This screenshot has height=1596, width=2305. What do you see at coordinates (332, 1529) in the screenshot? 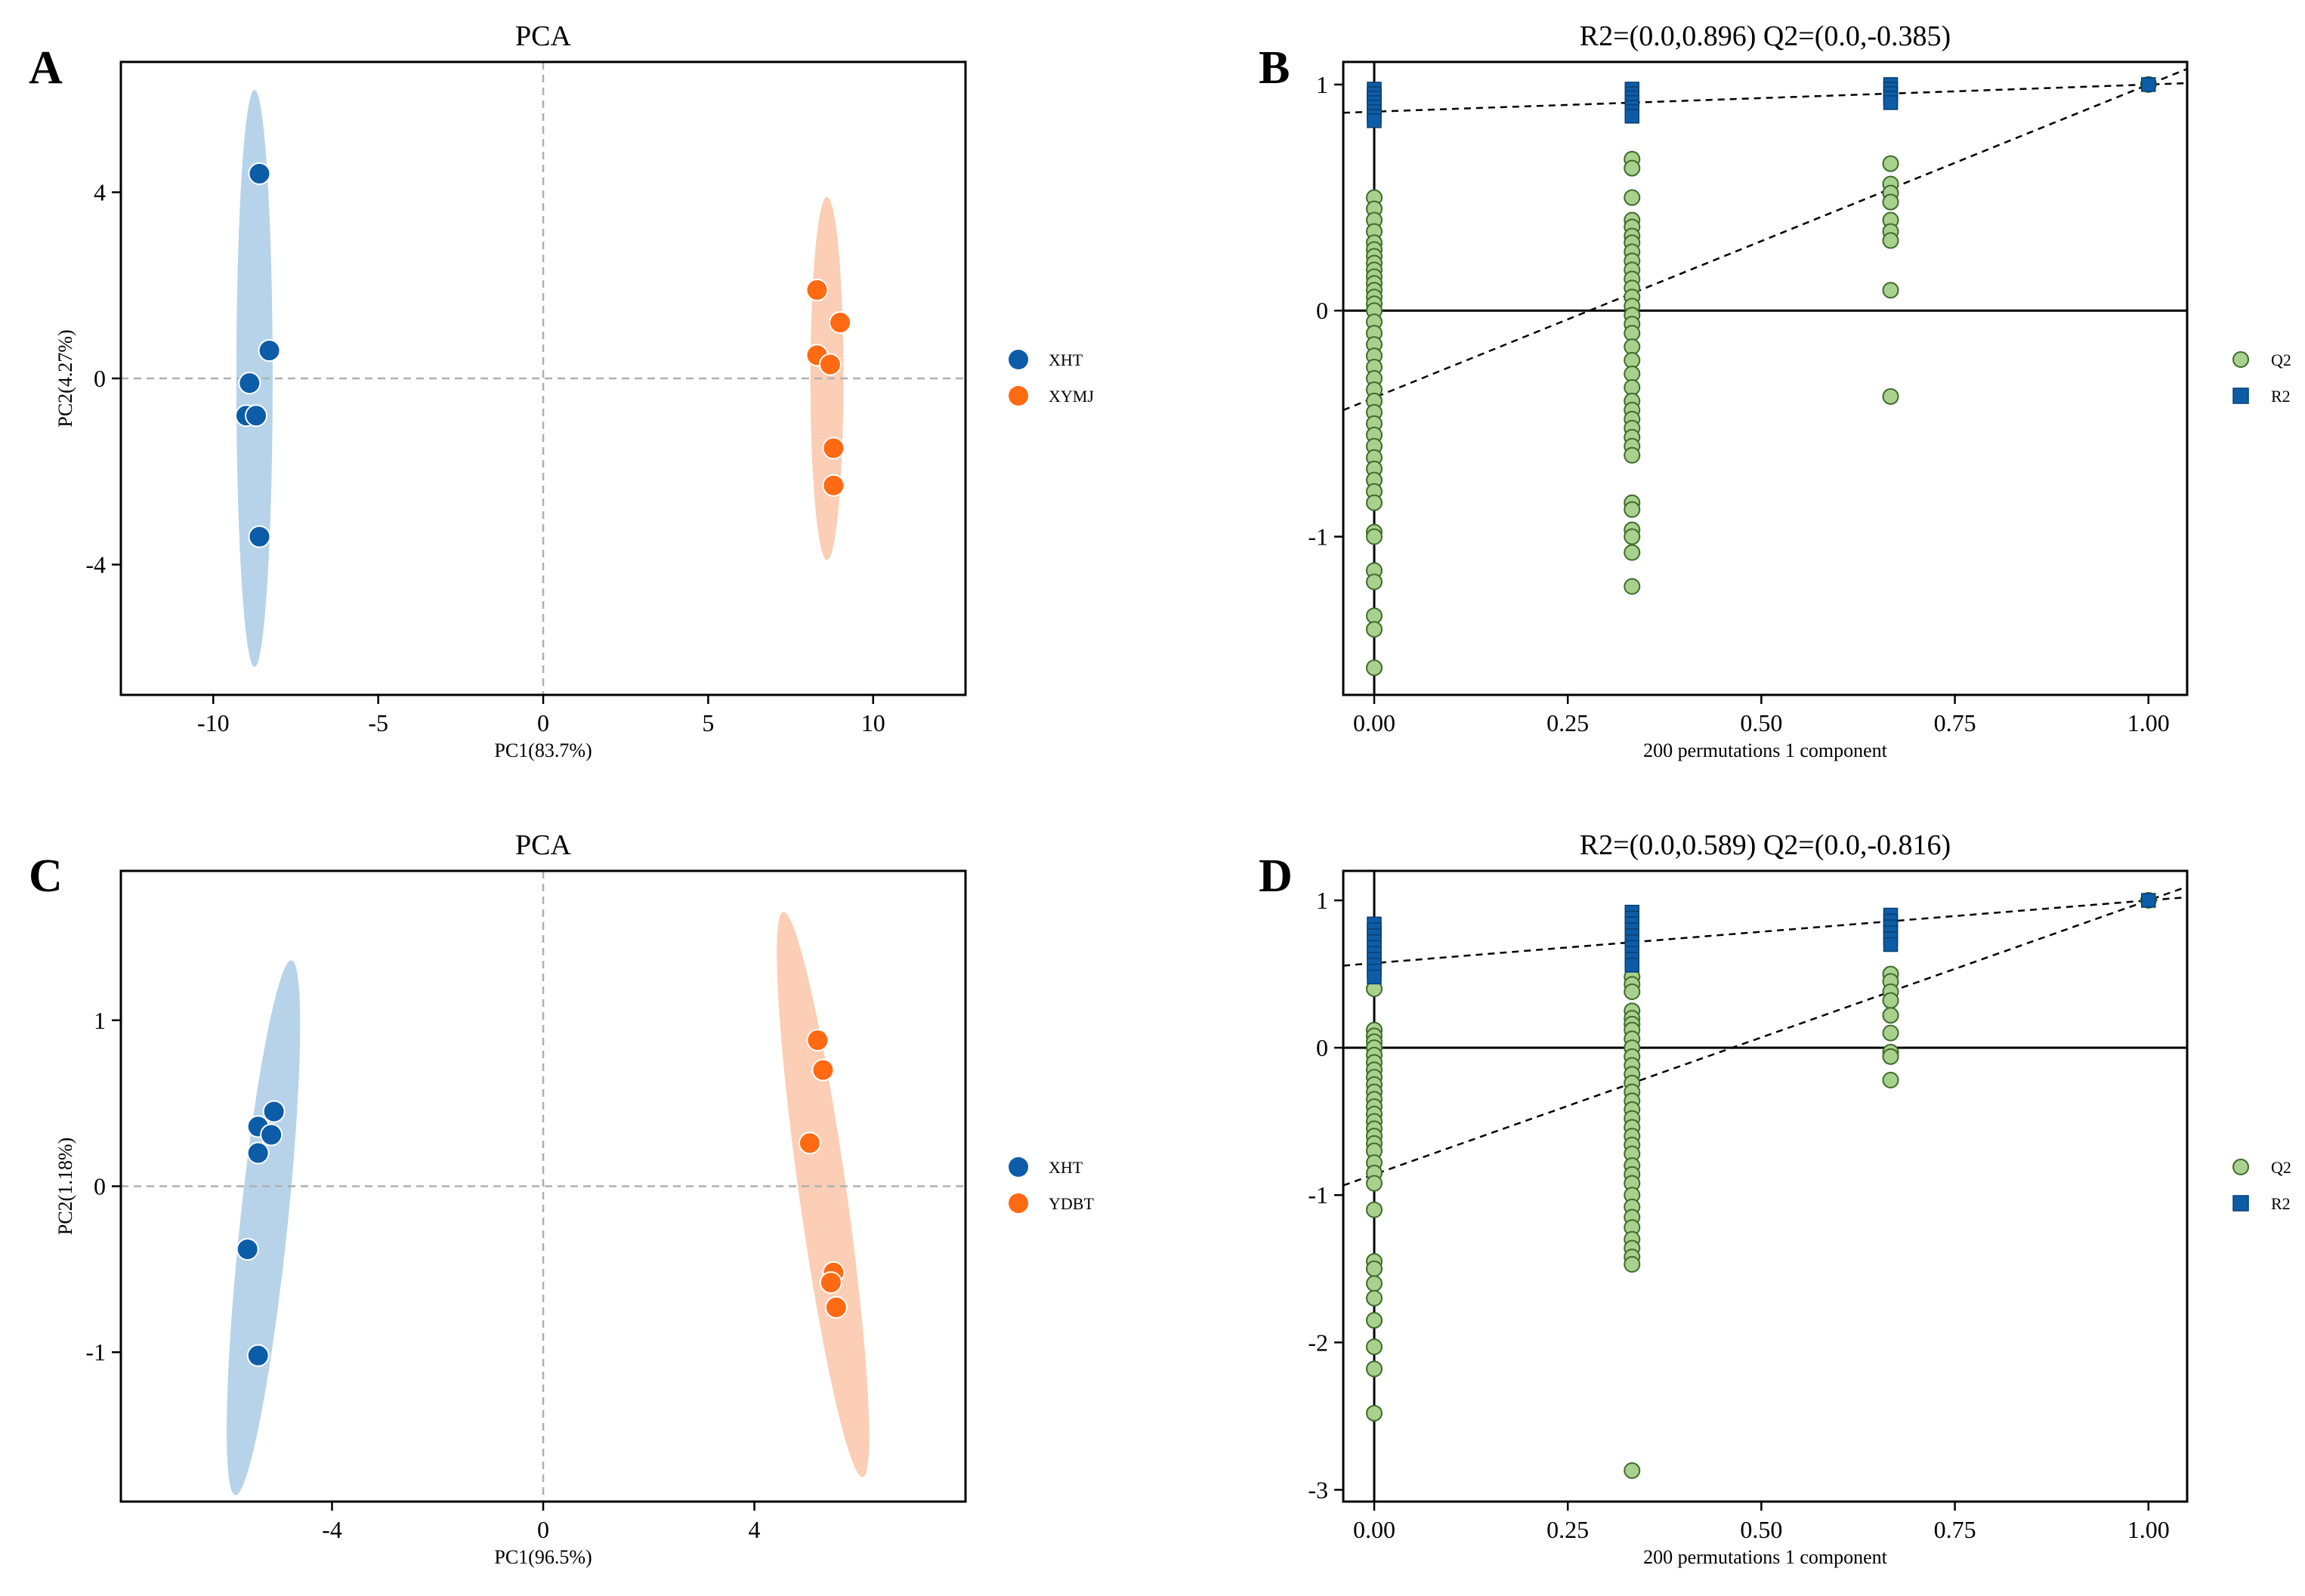
I see `x-tick-label: -4` at bounding box center [332, 1529].